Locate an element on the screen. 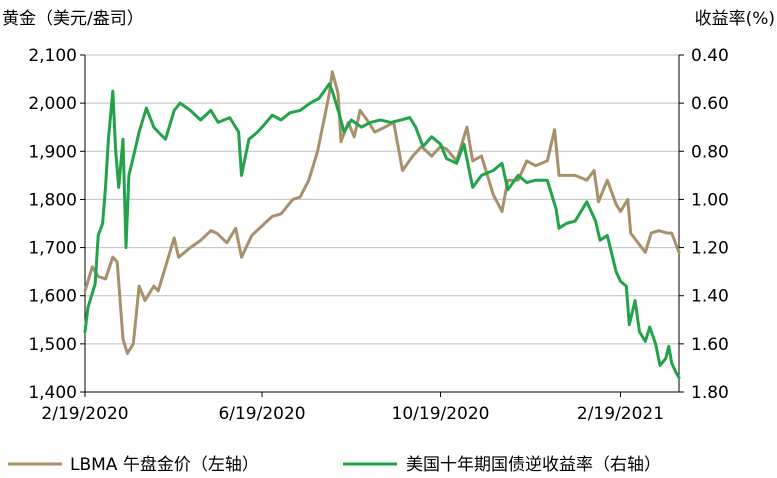 The height and width of the screenshot is (478, 777). right-tick-label: 1.40 is located at coordinates (710, 297).